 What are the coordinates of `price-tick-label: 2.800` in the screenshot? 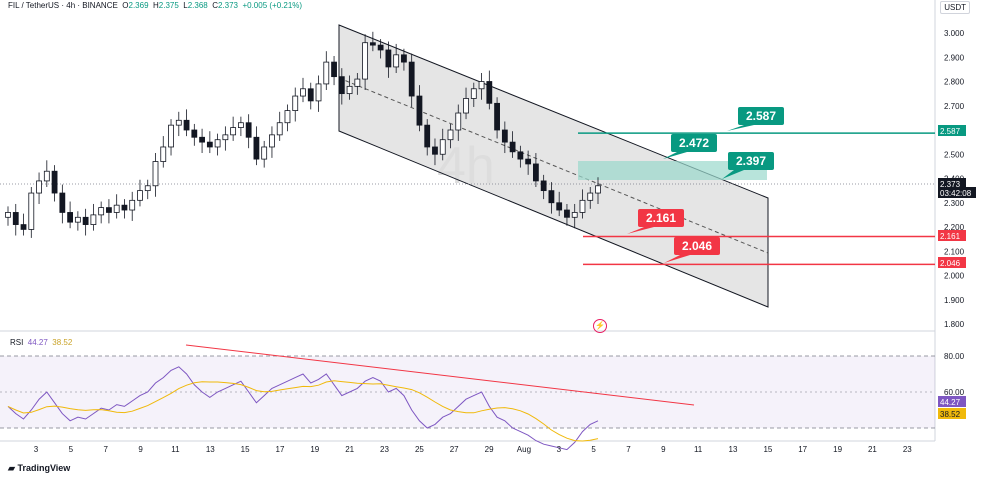 It's located at (954, 82).